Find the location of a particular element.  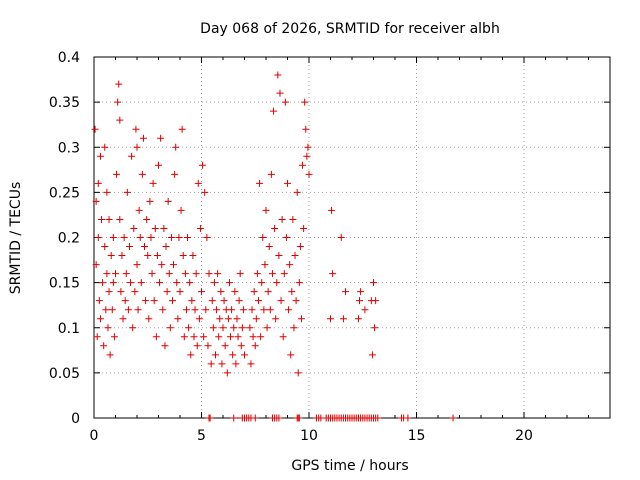

y-tick-label: 0.15 is located at coordinates (64, 284).